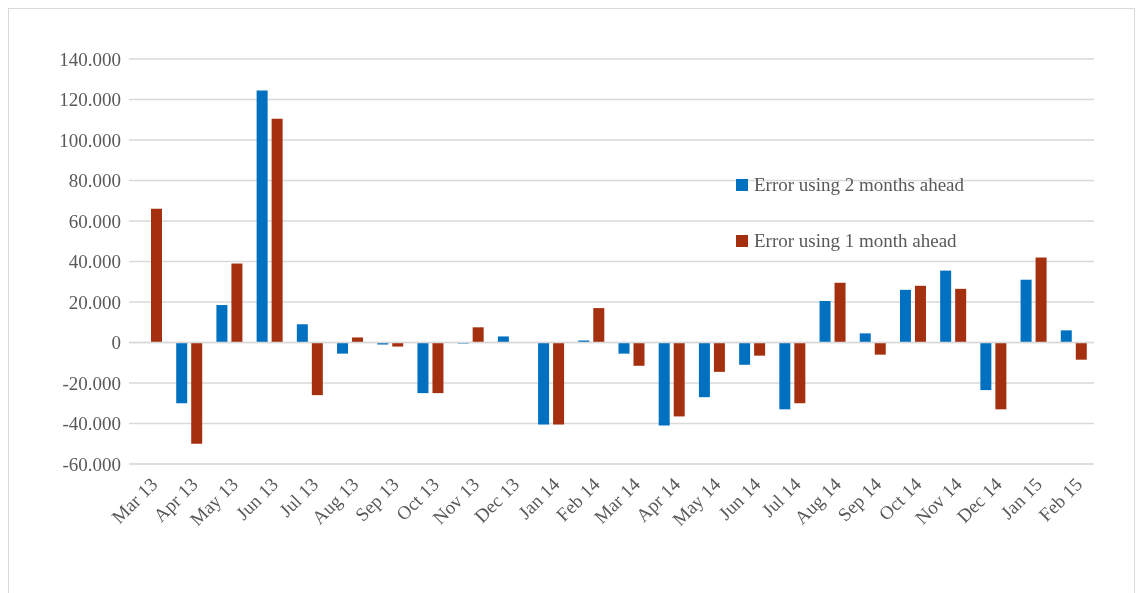 The image size is (1143, 593). I want to click on y-tick-label: 80.000, so click(94, 181).